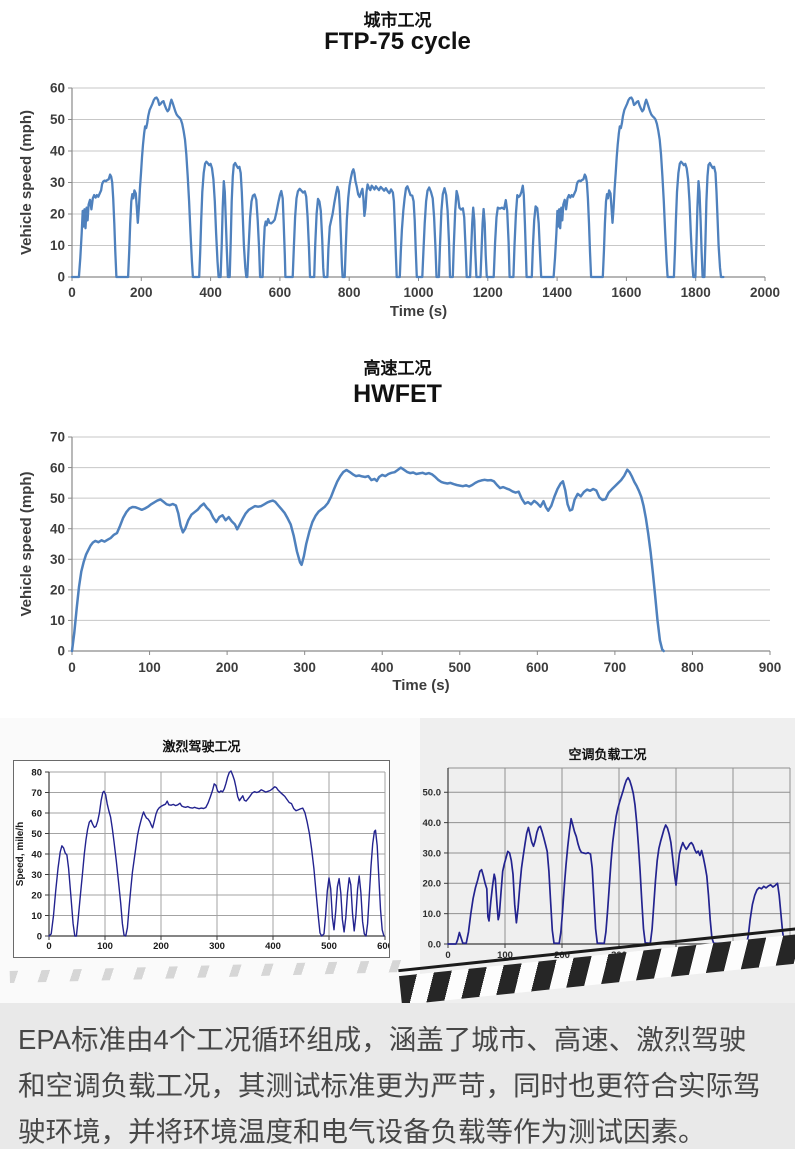 The image size is (795, 1149). I want to click on svg-text: 80, so click(36, 772).